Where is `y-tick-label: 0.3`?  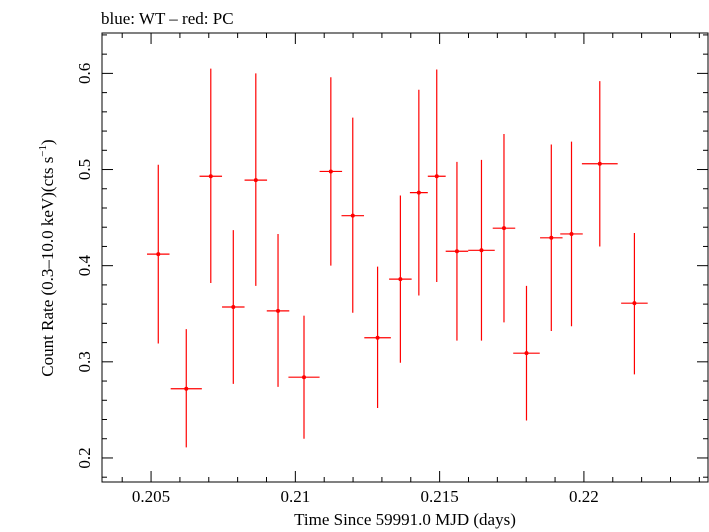
y-tick-label: 0.3 is located at coordinates (84, 361).